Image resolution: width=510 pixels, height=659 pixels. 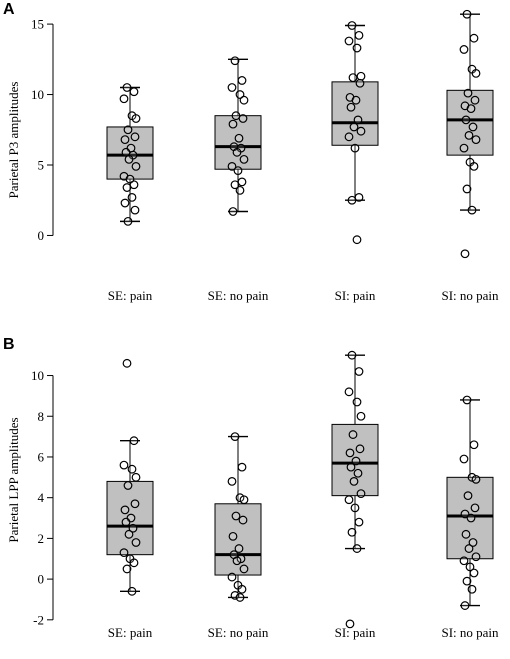 What do you see at coordinates (41, 497) in the screenshot?
I see `y-tick-label: 4` at bounding box center [41, 497].